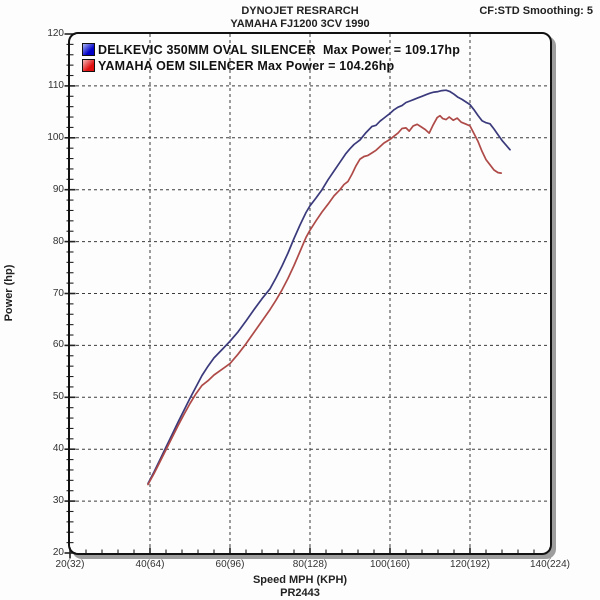 The image size is (600, 600). I want to click on report-title: DYNOJET RESRARCH, so click(300, 11).